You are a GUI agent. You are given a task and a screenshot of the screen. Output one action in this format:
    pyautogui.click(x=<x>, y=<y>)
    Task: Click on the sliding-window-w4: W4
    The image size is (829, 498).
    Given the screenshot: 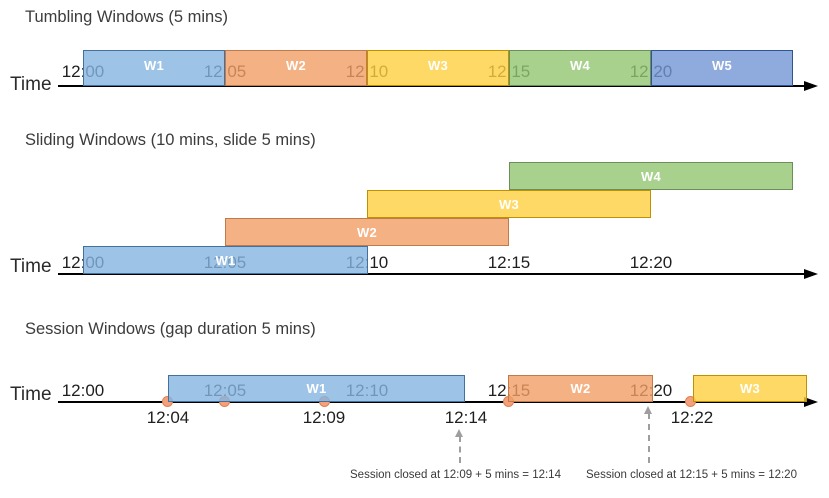 What is the action you would take?
    pyautogui.click(x=651, y=176)
    